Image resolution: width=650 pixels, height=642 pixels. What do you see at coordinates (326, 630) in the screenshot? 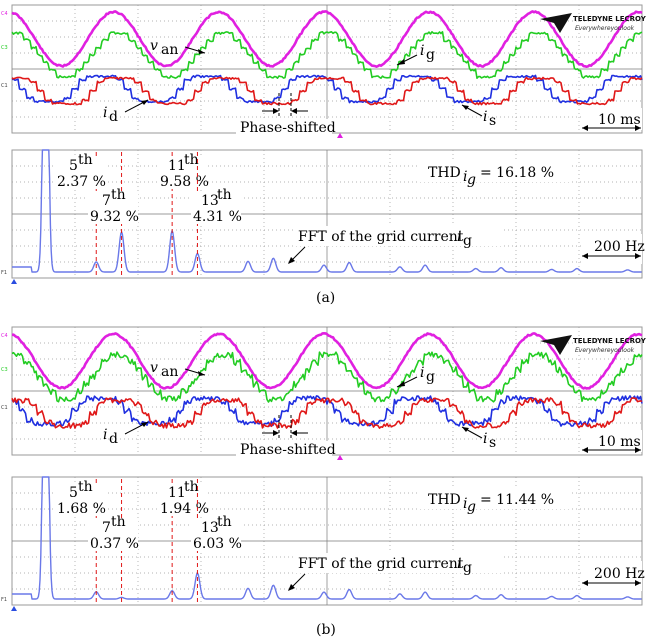
I see `caption-b: (b)` at bounding box center [326, 630].